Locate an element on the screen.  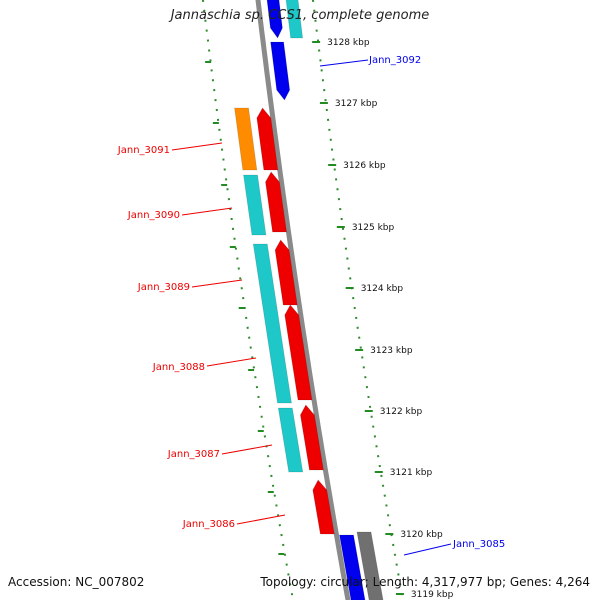
tick-label: 3126 kbp is located at coordinates (364, 166).